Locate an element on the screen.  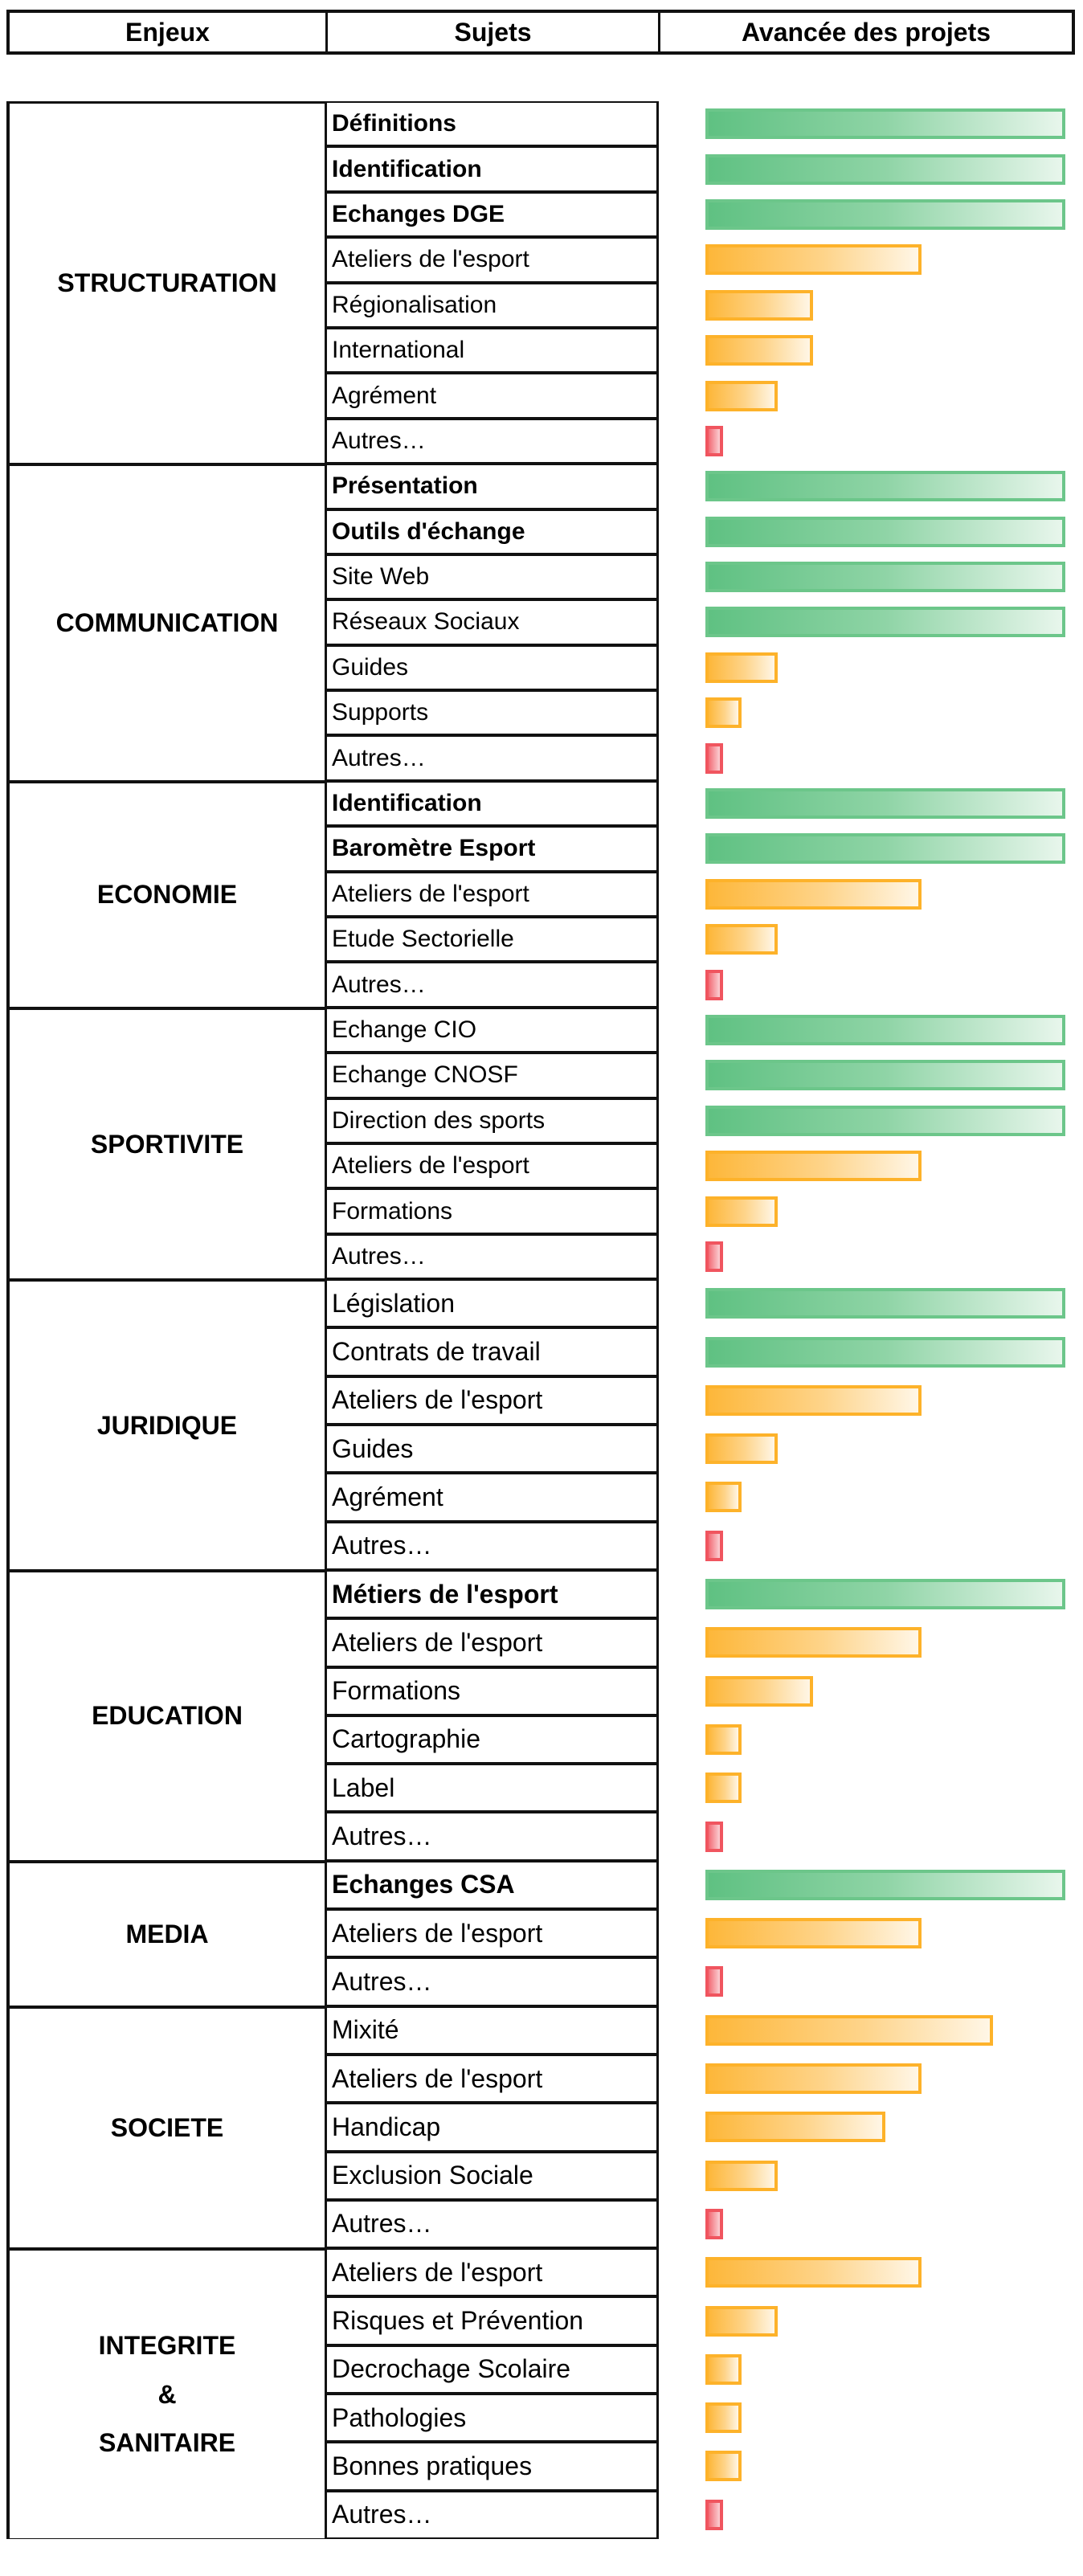
header-avancee: Avancée des projets is located at coordinates (866, 32).